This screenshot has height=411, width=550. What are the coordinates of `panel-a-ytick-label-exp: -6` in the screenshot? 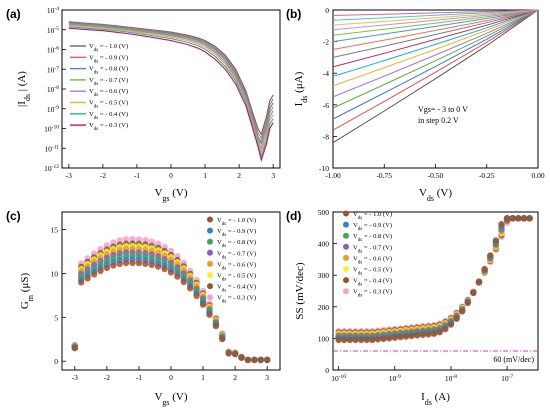 It's located at (56, 49).